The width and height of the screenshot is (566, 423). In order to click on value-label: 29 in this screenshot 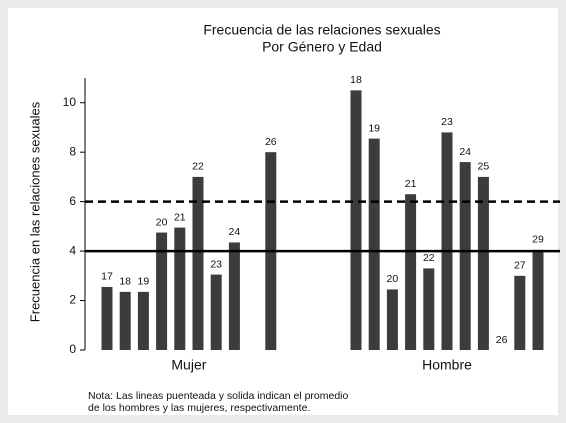, I will do `click(538, 240)`.